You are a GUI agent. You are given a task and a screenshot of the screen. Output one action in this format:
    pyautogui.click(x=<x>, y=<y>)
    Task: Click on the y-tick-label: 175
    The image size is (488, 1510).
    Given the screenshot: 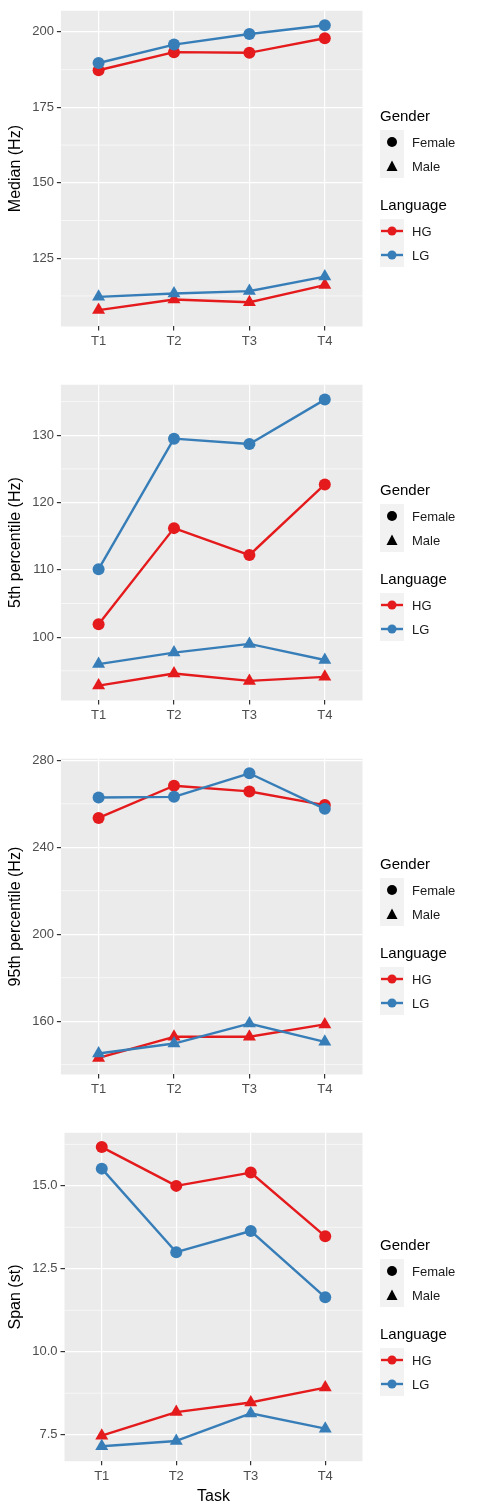 What is the action you would take?
    pyautogui.click(x=43, y=106)
    